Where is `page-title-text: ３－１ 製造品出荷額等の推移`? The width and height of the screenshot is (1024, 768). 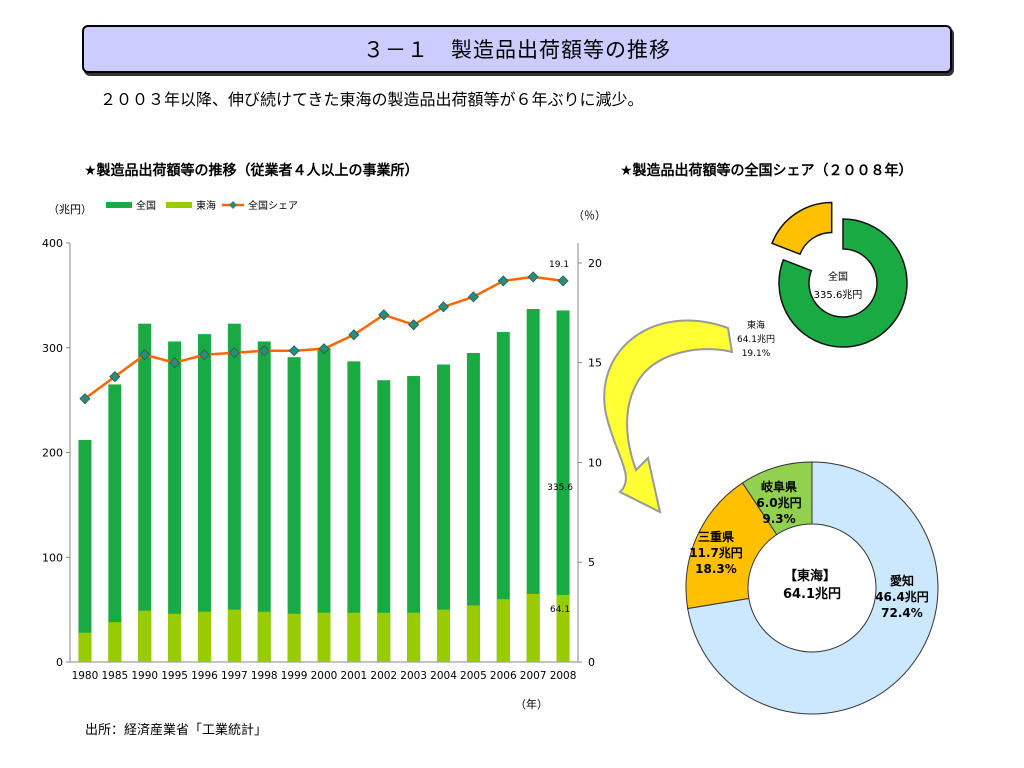 page-title-text: ３－１ 製造品出荷額等の推移 is located at coordinates (517, 50).